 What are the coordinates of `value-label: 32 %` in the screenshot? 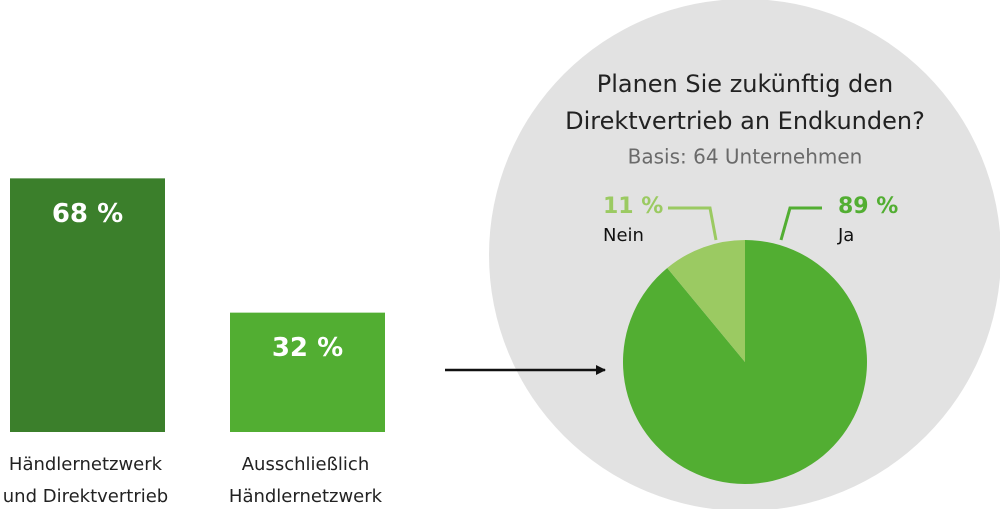 It's located at (307, 348).